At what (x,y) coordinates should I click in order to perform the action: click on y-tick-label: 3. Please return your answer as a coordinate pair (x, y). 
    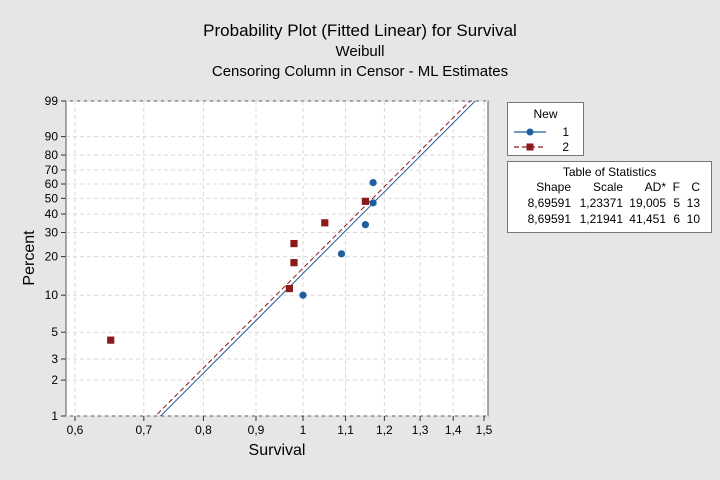
    Looking at the image, I should click on (54, 359).